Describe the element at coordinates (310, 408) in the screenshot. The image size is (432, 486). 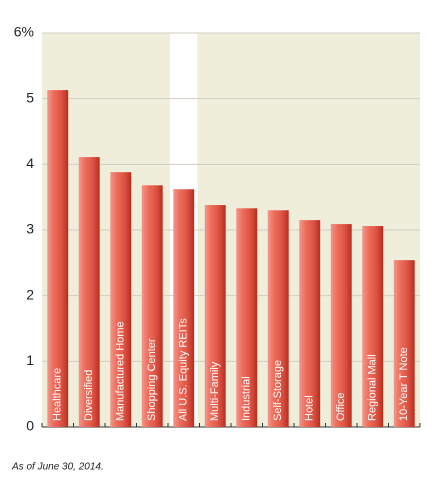
I see `bar-label: Hotel` at that location.